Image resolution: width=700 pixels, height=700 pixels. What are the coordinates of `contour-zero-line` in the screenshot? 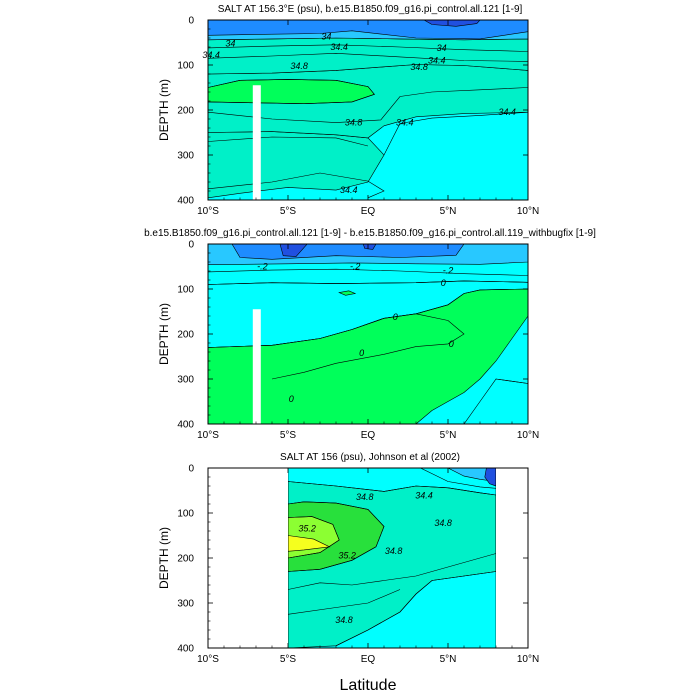 It's located at (368, 318).